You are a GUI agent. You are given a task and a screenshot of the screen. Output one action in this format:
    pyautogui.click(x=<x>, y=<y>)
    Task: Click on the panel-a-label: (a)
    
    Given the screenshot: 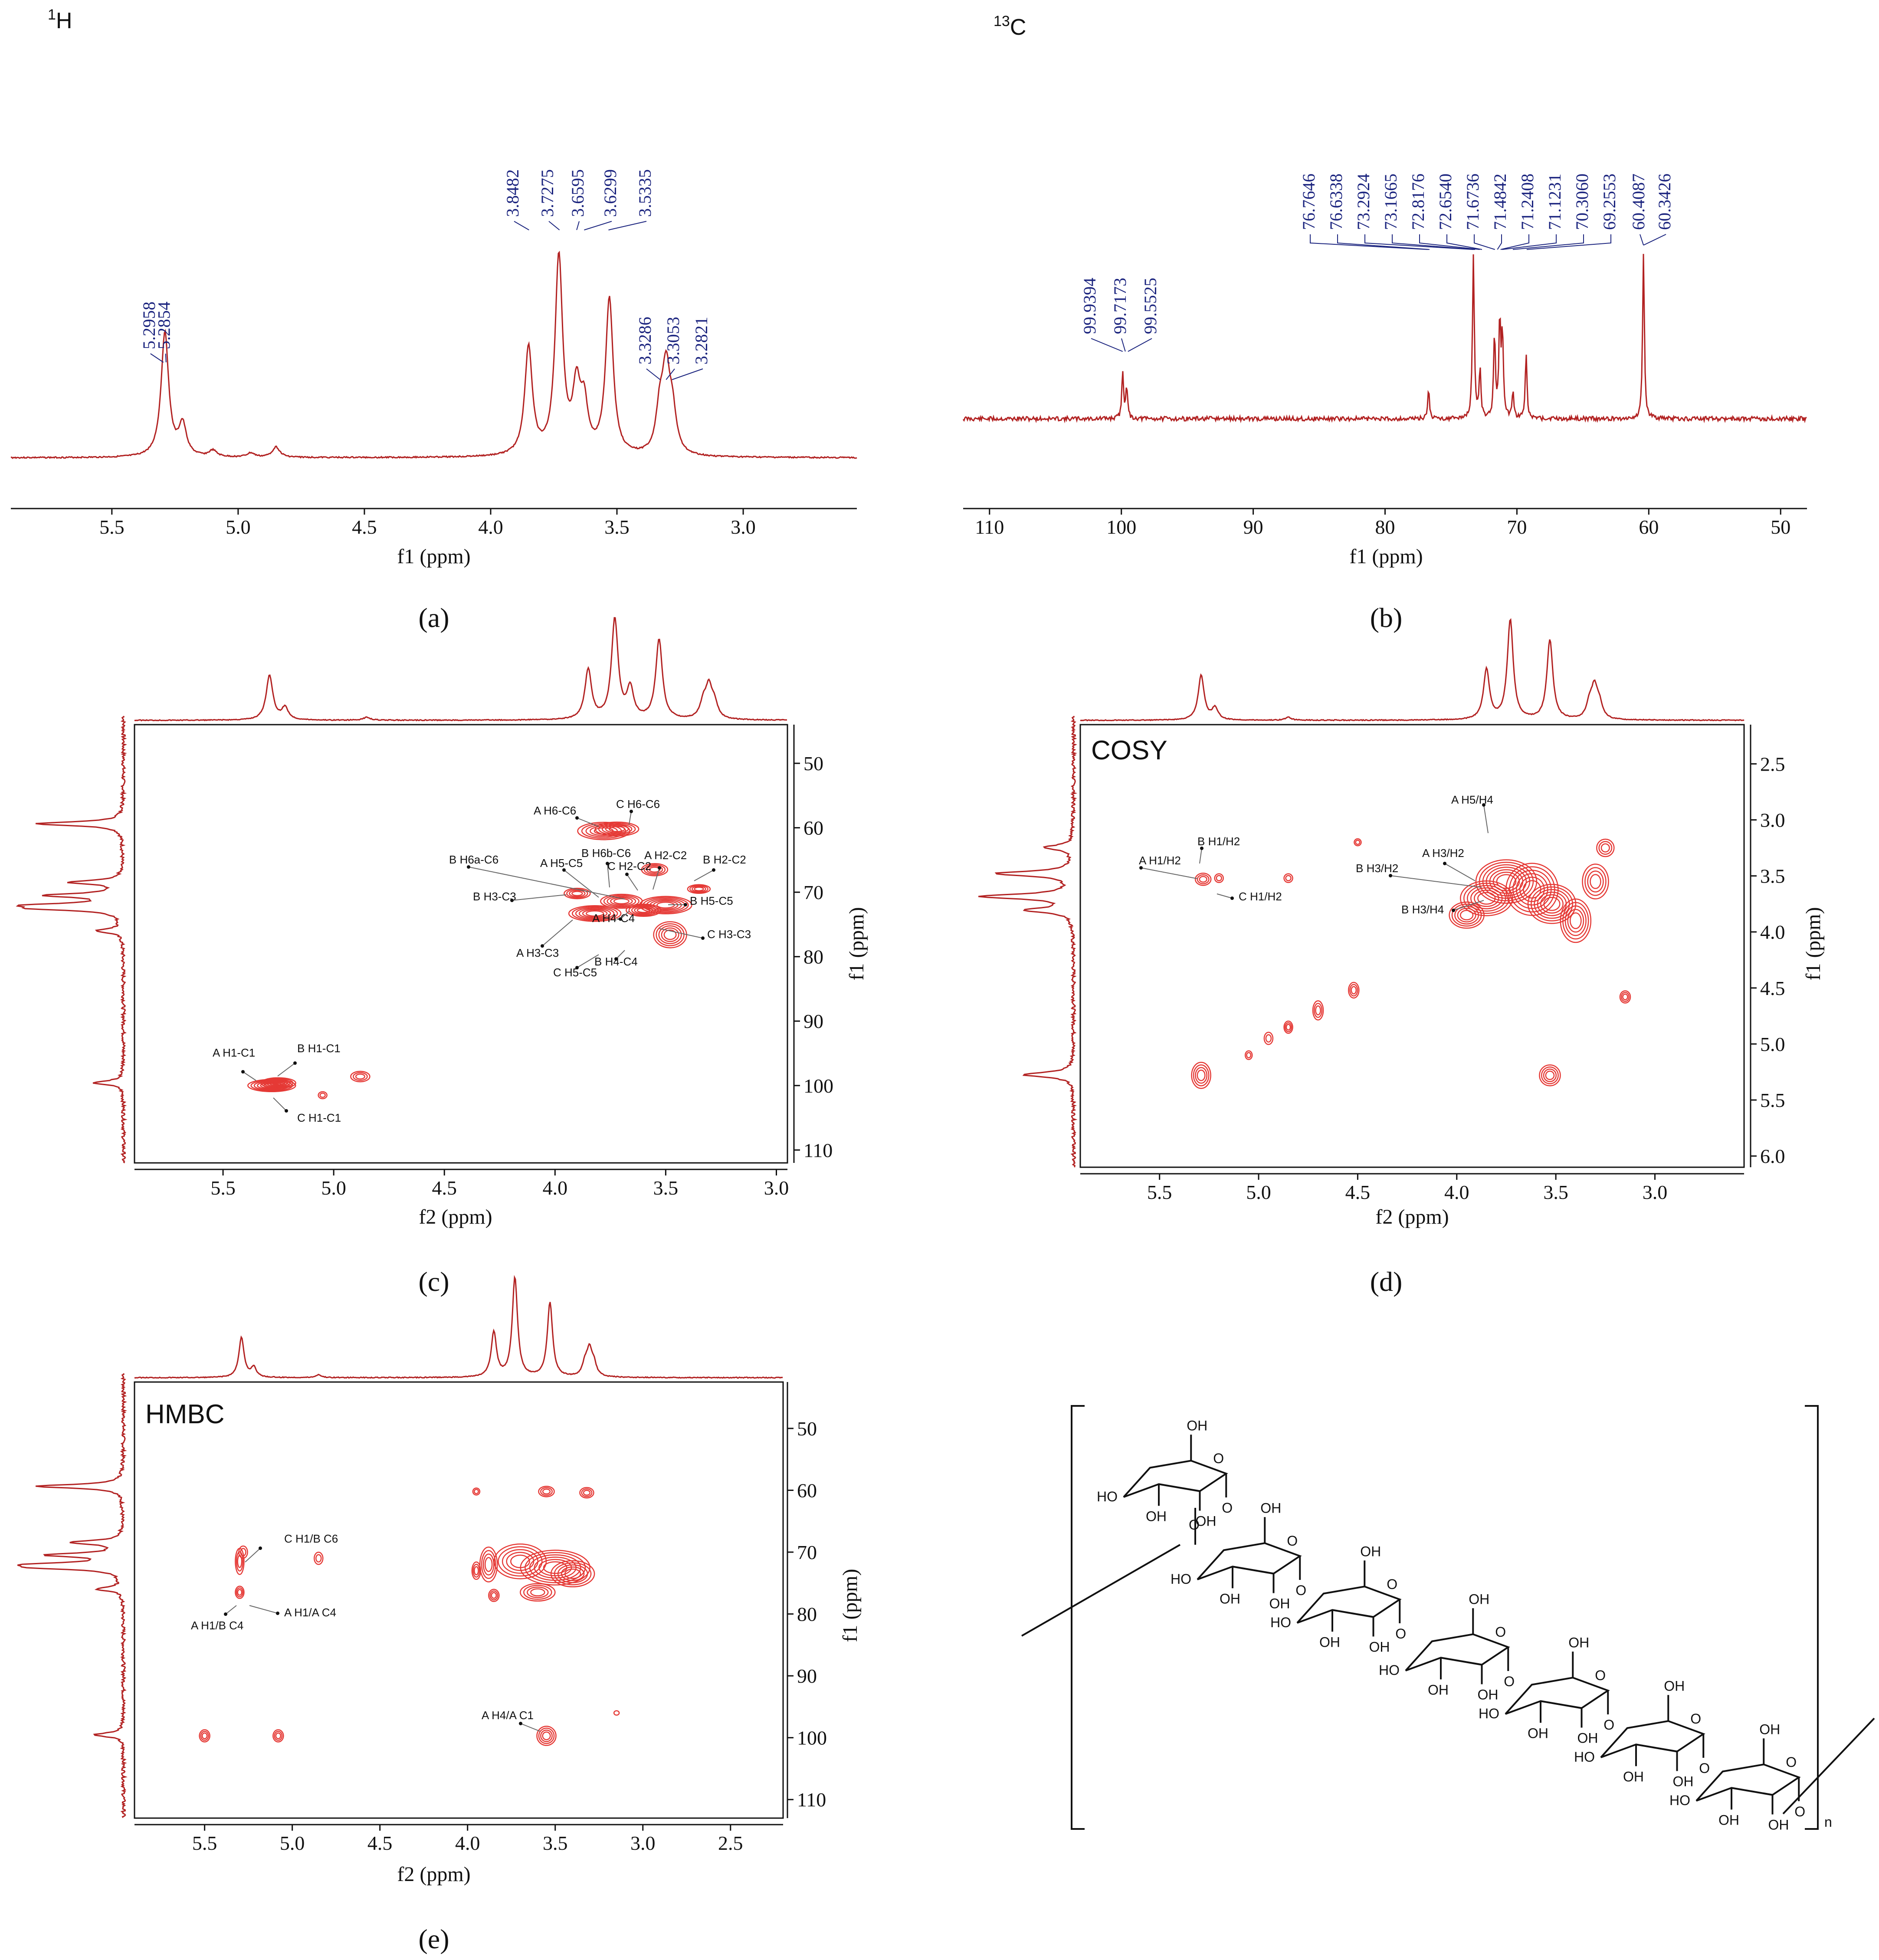 What is the action you would take?
    pyautogui.click(x=433, y=617)
    